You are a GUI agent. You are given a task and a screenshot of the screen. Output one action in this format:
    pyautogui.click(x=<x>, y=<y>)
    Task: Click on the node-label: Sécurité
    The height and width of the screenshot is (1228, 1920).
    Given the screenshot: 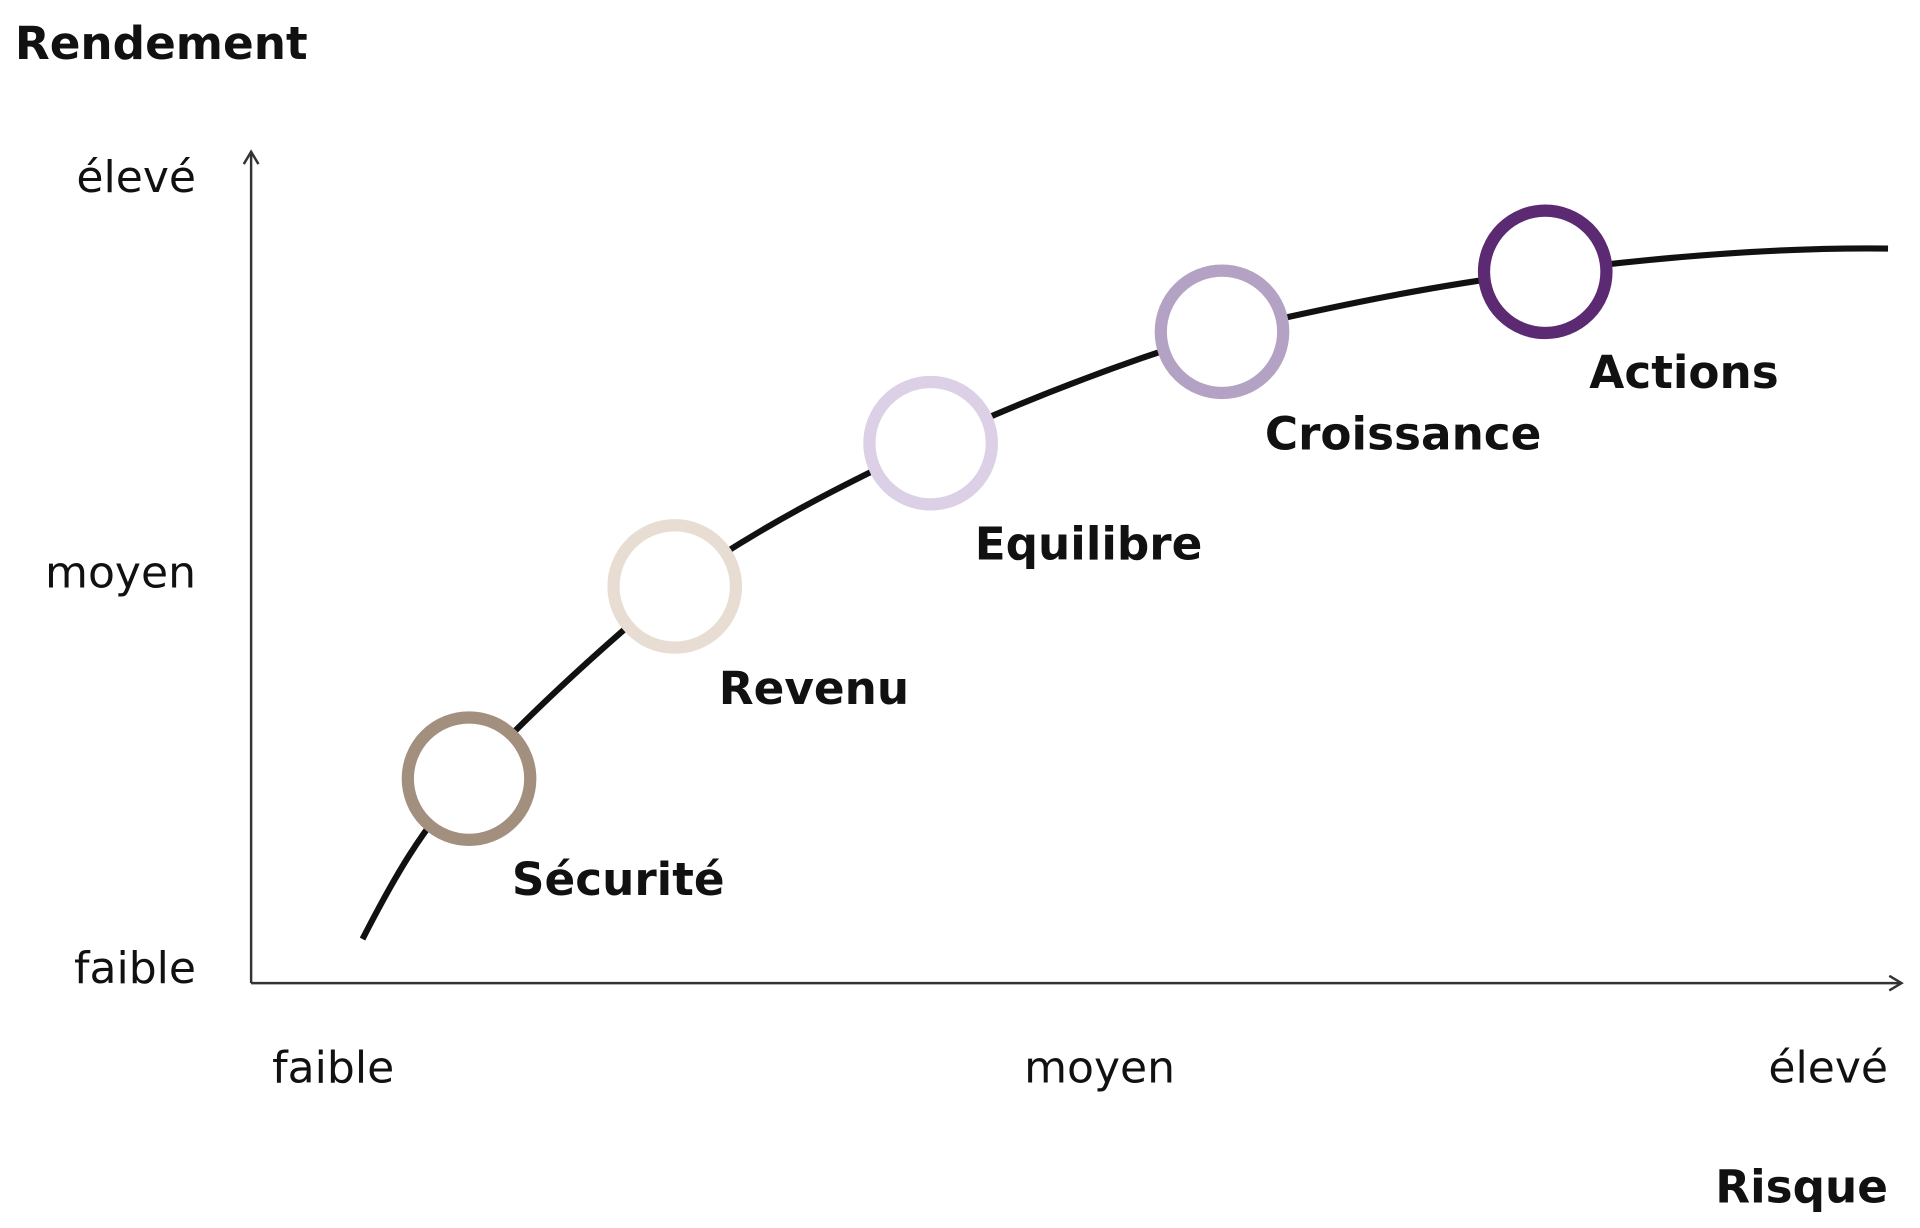 What is the action you would take?
    pyautogui.click(x=618, y=879)
    